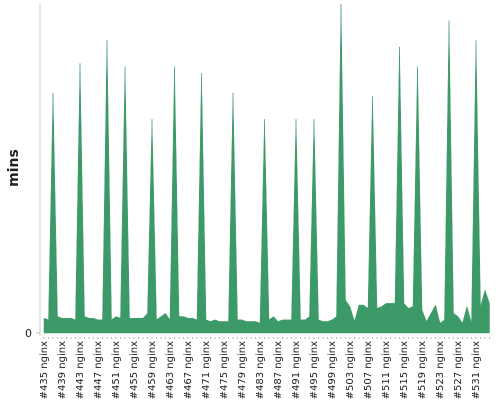  I want to click on x-tick-label: #503 nginx, so click(350, 370).